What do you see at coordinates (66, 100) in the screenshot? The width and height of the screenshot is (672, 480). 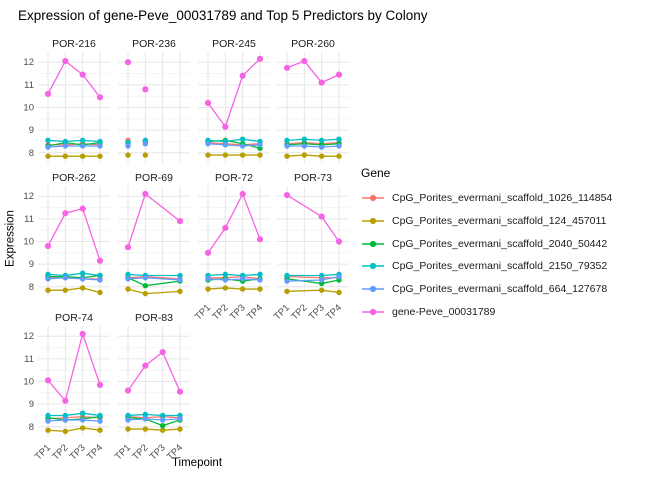 I see `facet-POR-216: POR-216 8 9 10 11 12` at bounding box center [66, 100].